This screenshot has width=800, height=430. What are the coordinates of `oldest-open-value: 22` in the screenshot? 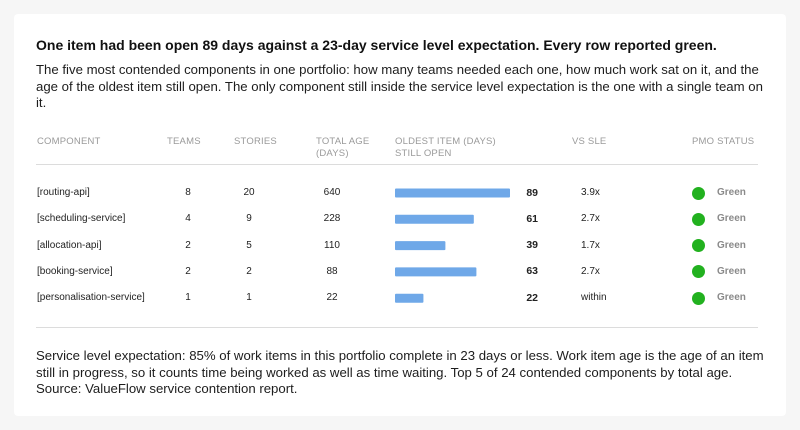 It's located at (532, 297).